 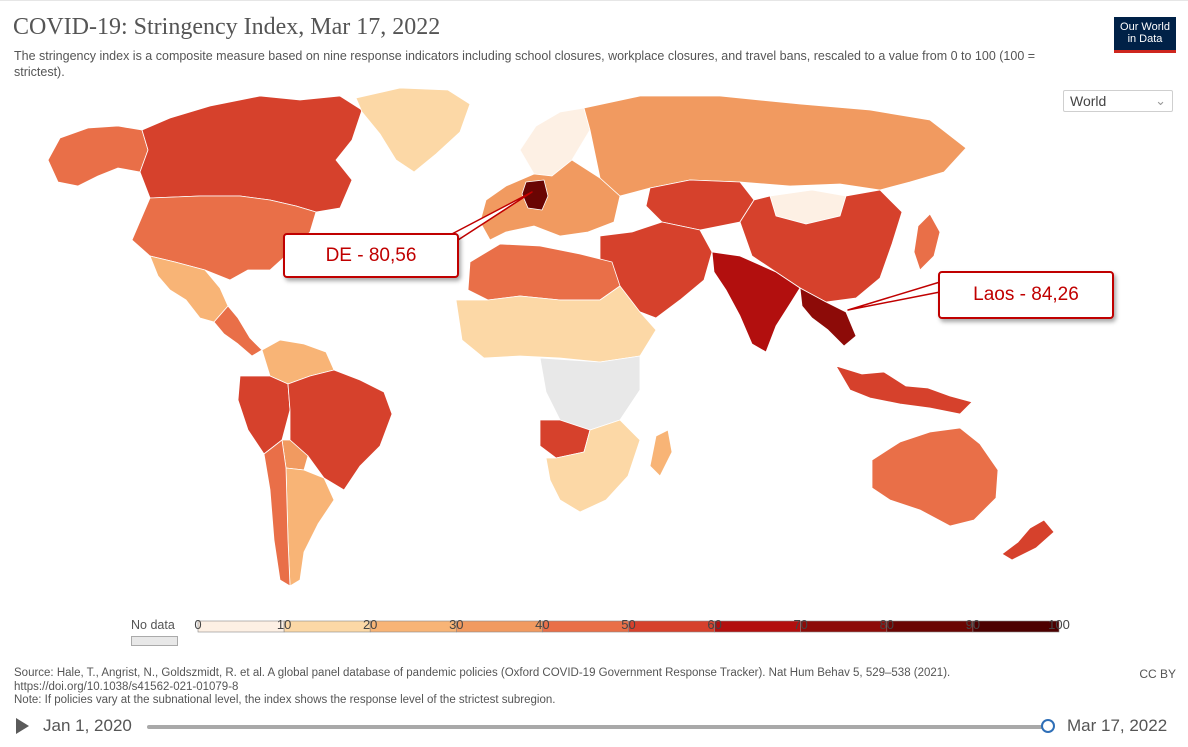 I want to click on legend-tick-label: 90, so click(x=973, y=624).